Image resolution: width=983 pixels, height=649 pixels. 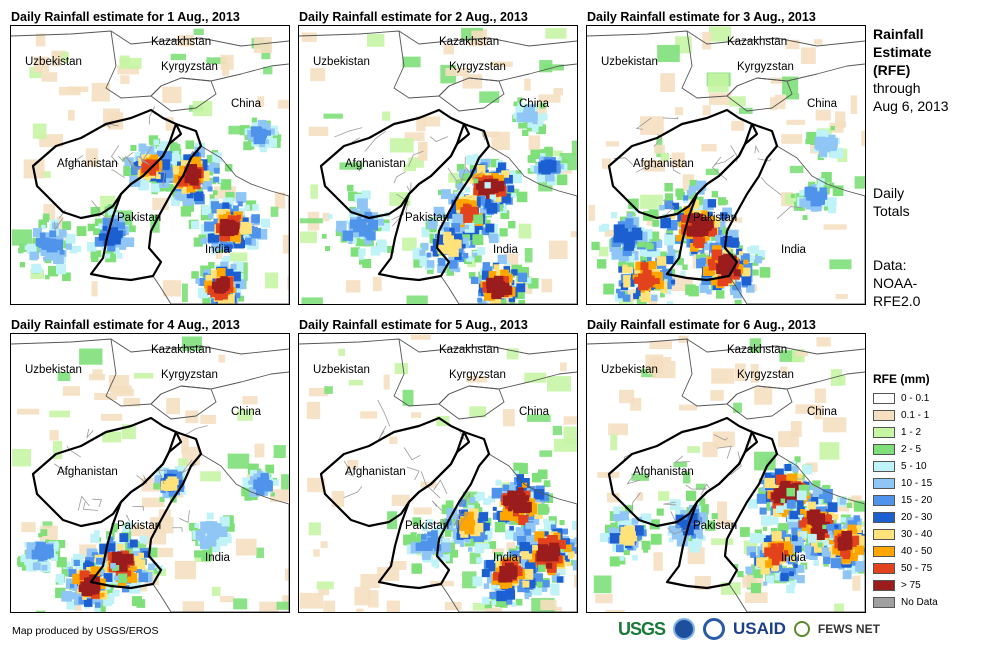 I want to click on country-label-afghanistan: Afghanistan, so click(x=375, y=472).